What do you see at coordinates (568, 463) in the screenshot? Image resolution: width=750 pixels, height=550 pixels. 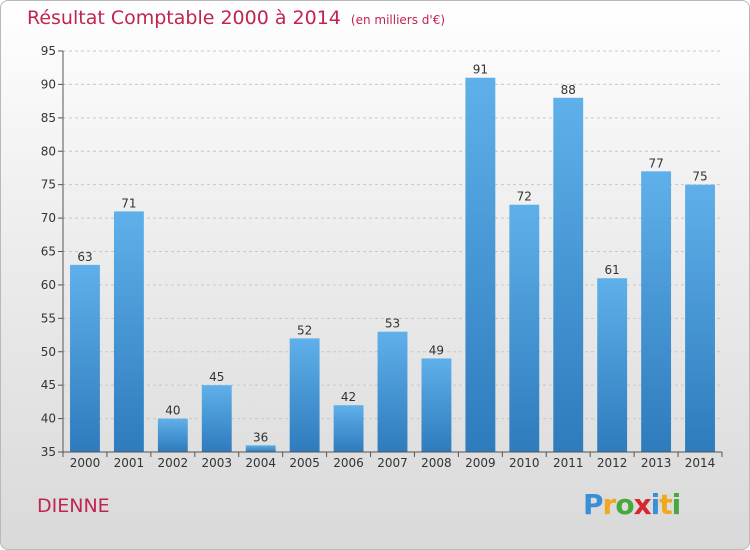 I see `x-tick-label: 2011` at bounding box center [568, 463].